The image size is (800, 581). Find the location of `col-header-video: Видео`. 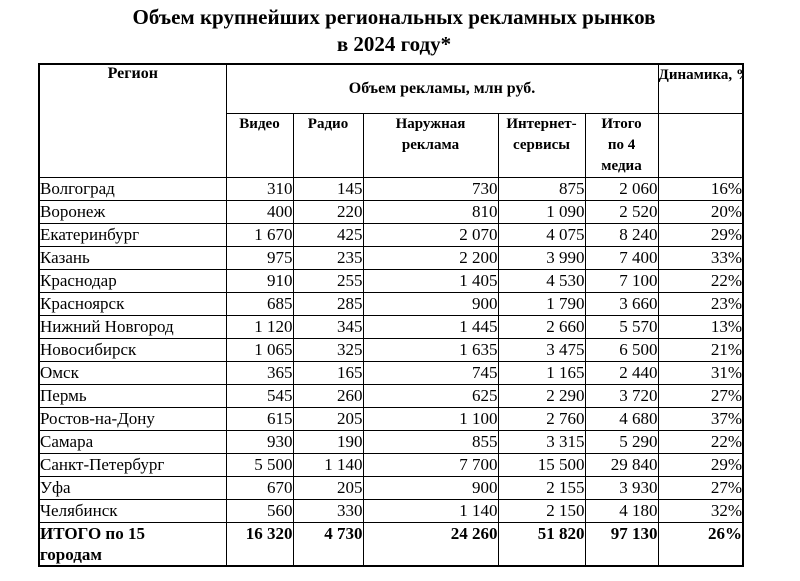

col-header-video: Видео is located at coordinates (259, 145).